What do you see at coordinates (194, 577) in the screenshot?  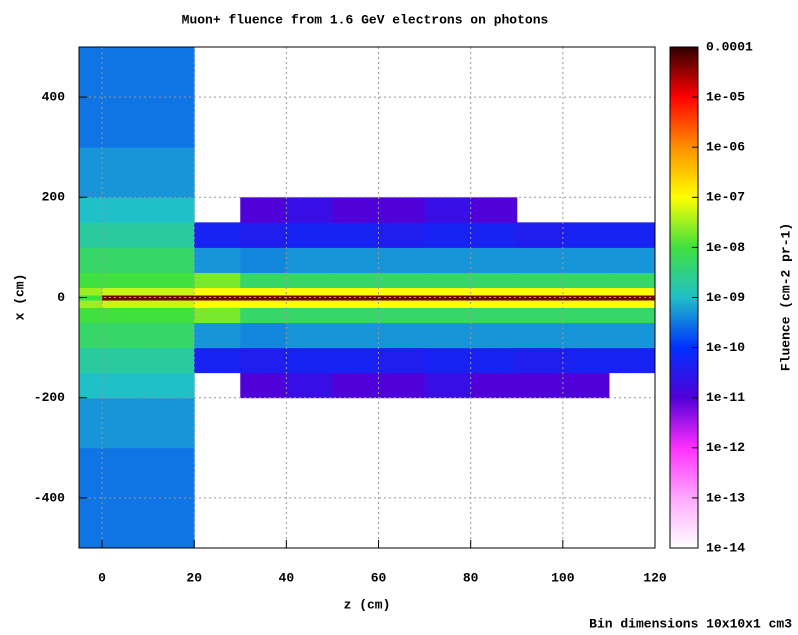 I see `x-tick-label: 20` at bounding box center [194, 577].